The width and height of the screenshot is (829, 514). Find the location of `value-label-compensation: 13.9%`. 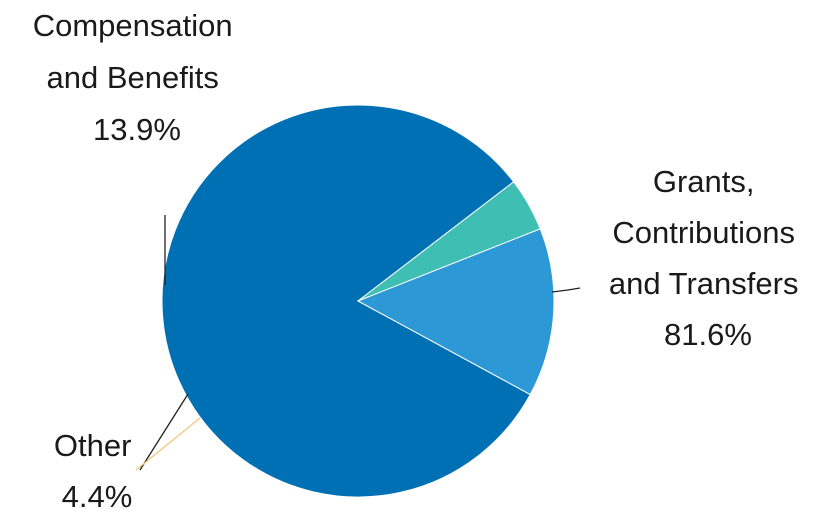

value-label-compensation: 13.9% is located at coordinates (137, 129).